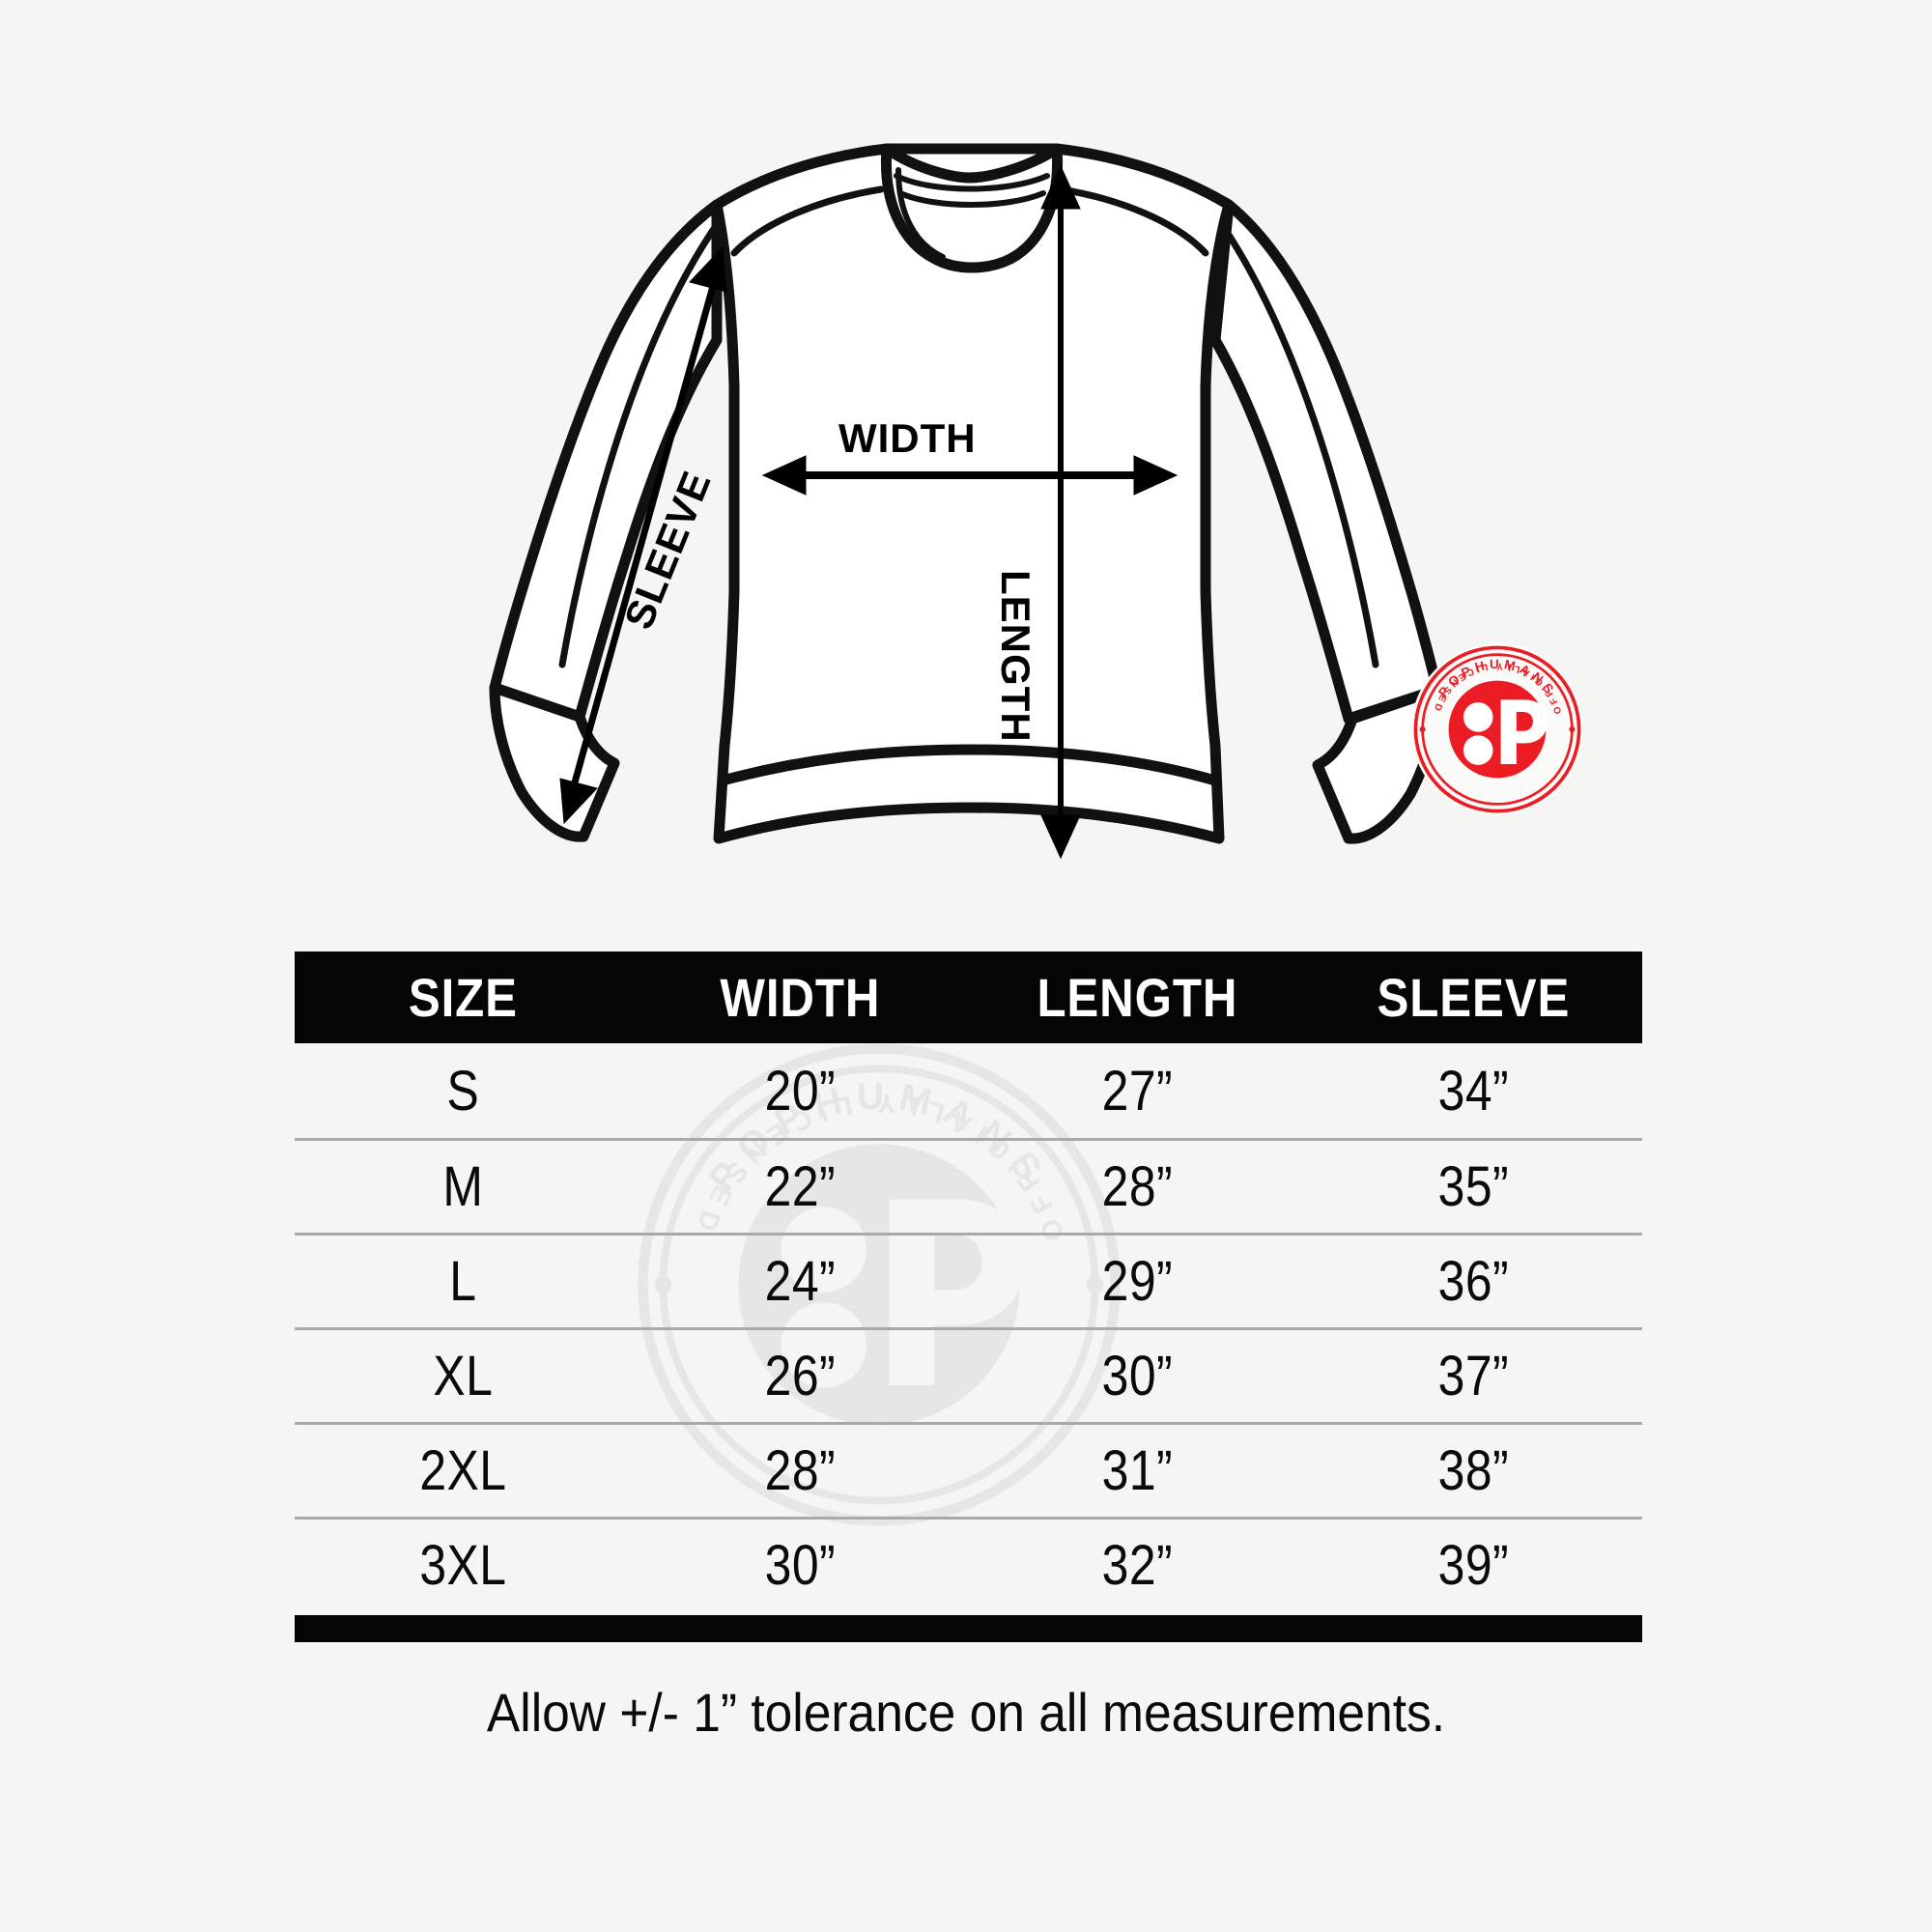  Describe the element at coordinates (920, 213) in the screenshot. I see `neck-rib-inner` at that location.